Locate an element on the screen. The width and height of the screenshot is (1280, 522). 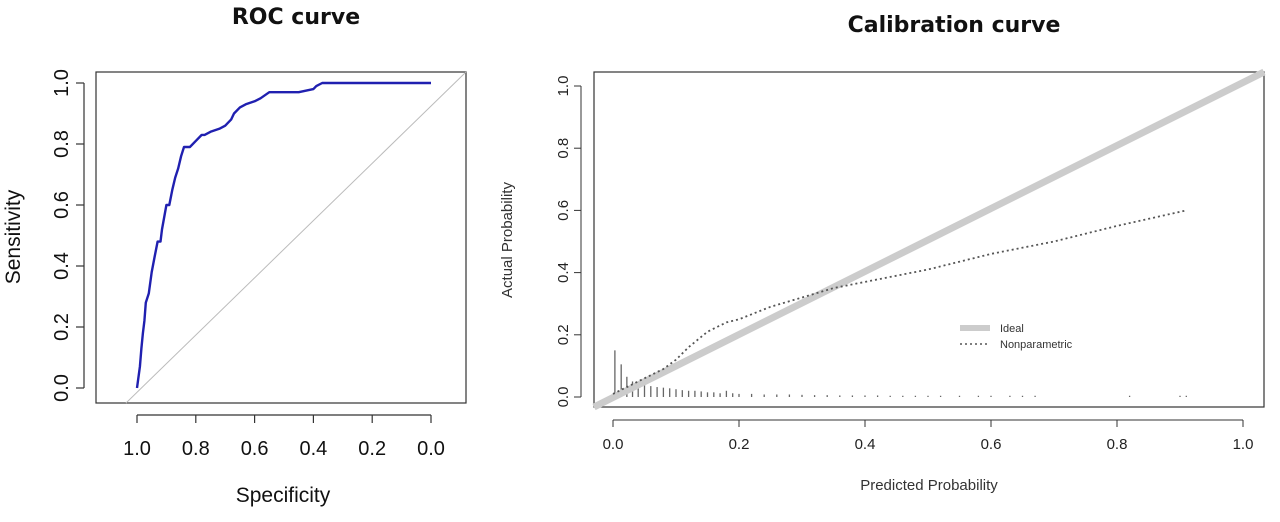
legend-ideal-label: Ideal is located at coordinates (1012, 329).